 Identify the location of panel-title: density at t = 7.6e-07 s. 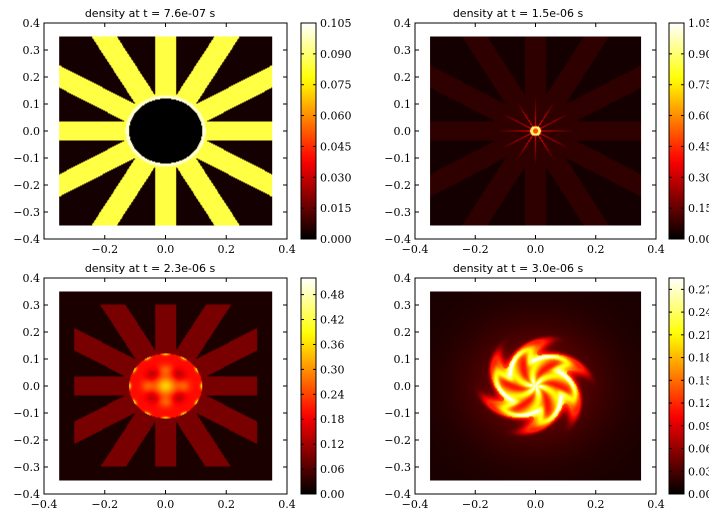
(150, 13).